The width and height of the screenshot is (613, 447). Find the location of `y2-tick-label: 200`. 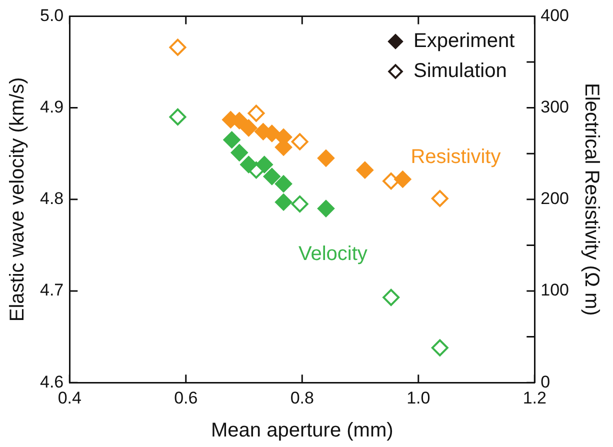

y2-tick-label: 200 is located at coordinates (555, 198).